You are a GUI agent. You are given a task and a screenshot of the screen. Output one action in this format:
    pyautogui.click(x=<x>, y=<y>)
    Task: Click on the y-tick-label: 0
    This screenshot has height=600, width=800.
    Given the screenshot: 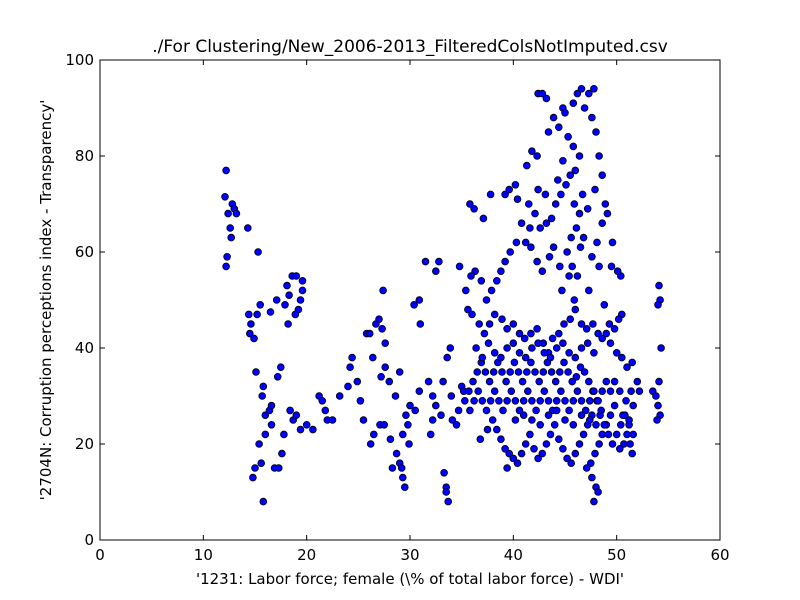 What is the action you would take?
    pyautogui.click(x=89, y=540)
    